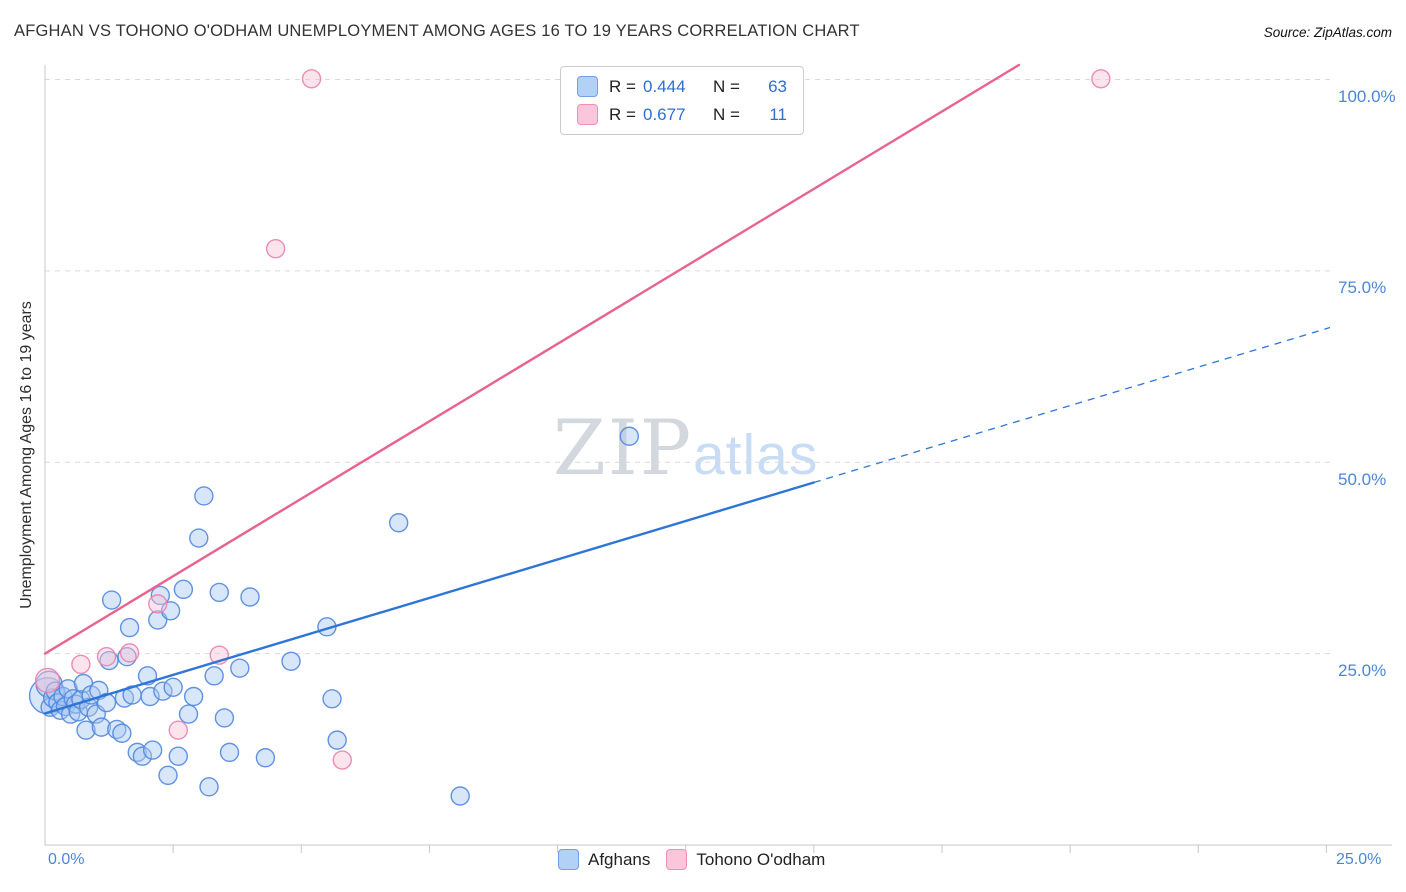 Image resolution: width=1406 pixels, height=892 pixels. I want to click on r-value: 0.444, so click(664, 86).